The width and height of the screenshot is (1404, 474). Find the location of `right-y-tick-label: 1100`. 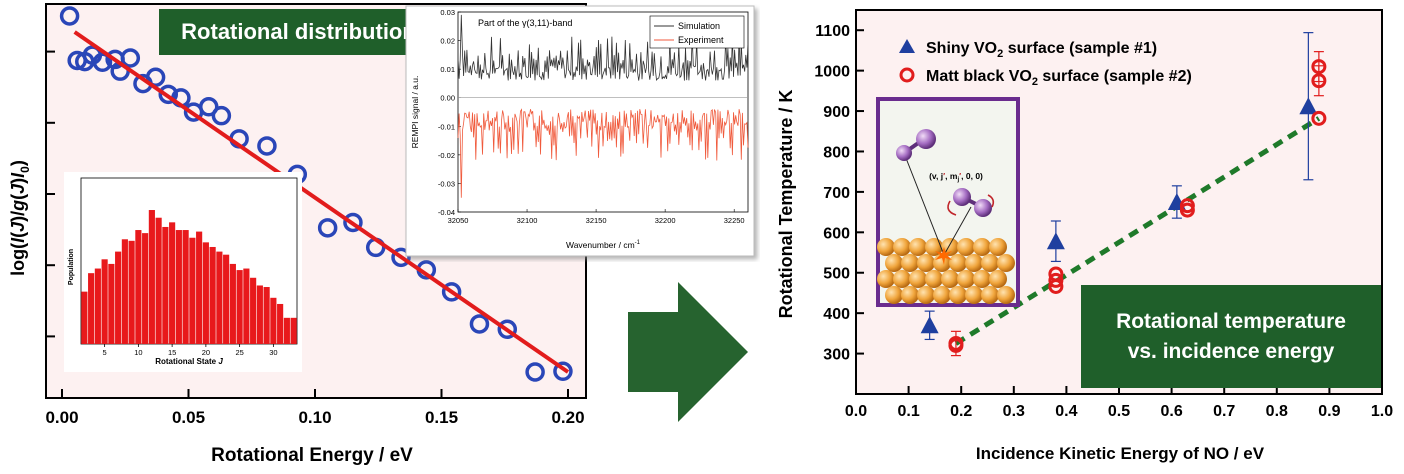

right-y-tick-label: 1100 is located at coordinates (832, 31).